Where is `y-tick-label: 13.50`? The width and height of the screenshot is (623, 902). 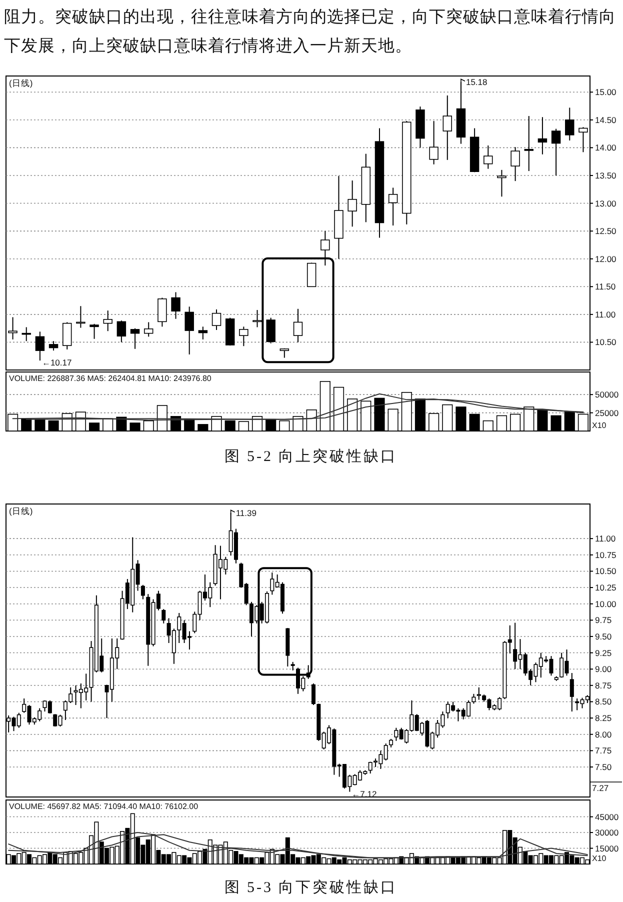 y-tick-label: 13.50 is located at coordinates (606, 175).